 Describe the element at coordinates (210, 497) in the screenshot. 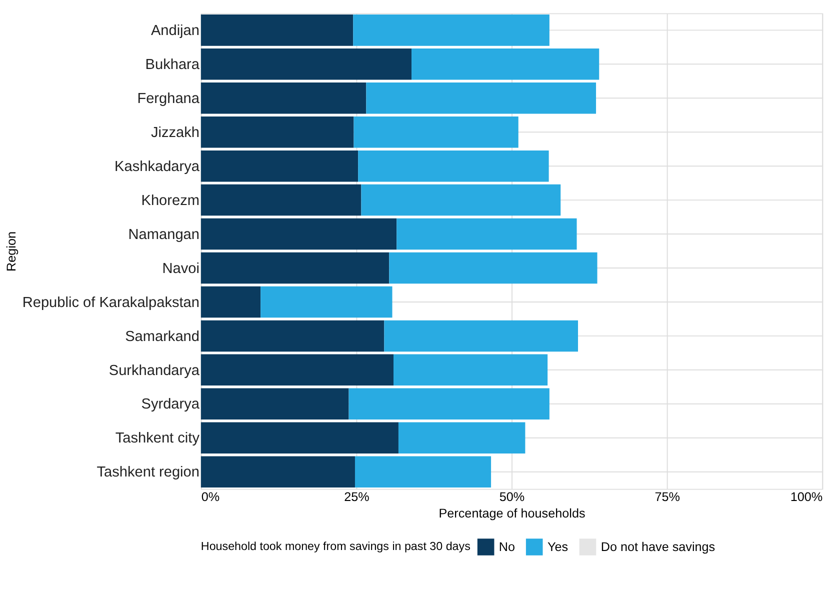

I see `x-tick-label: 0%` at that location.